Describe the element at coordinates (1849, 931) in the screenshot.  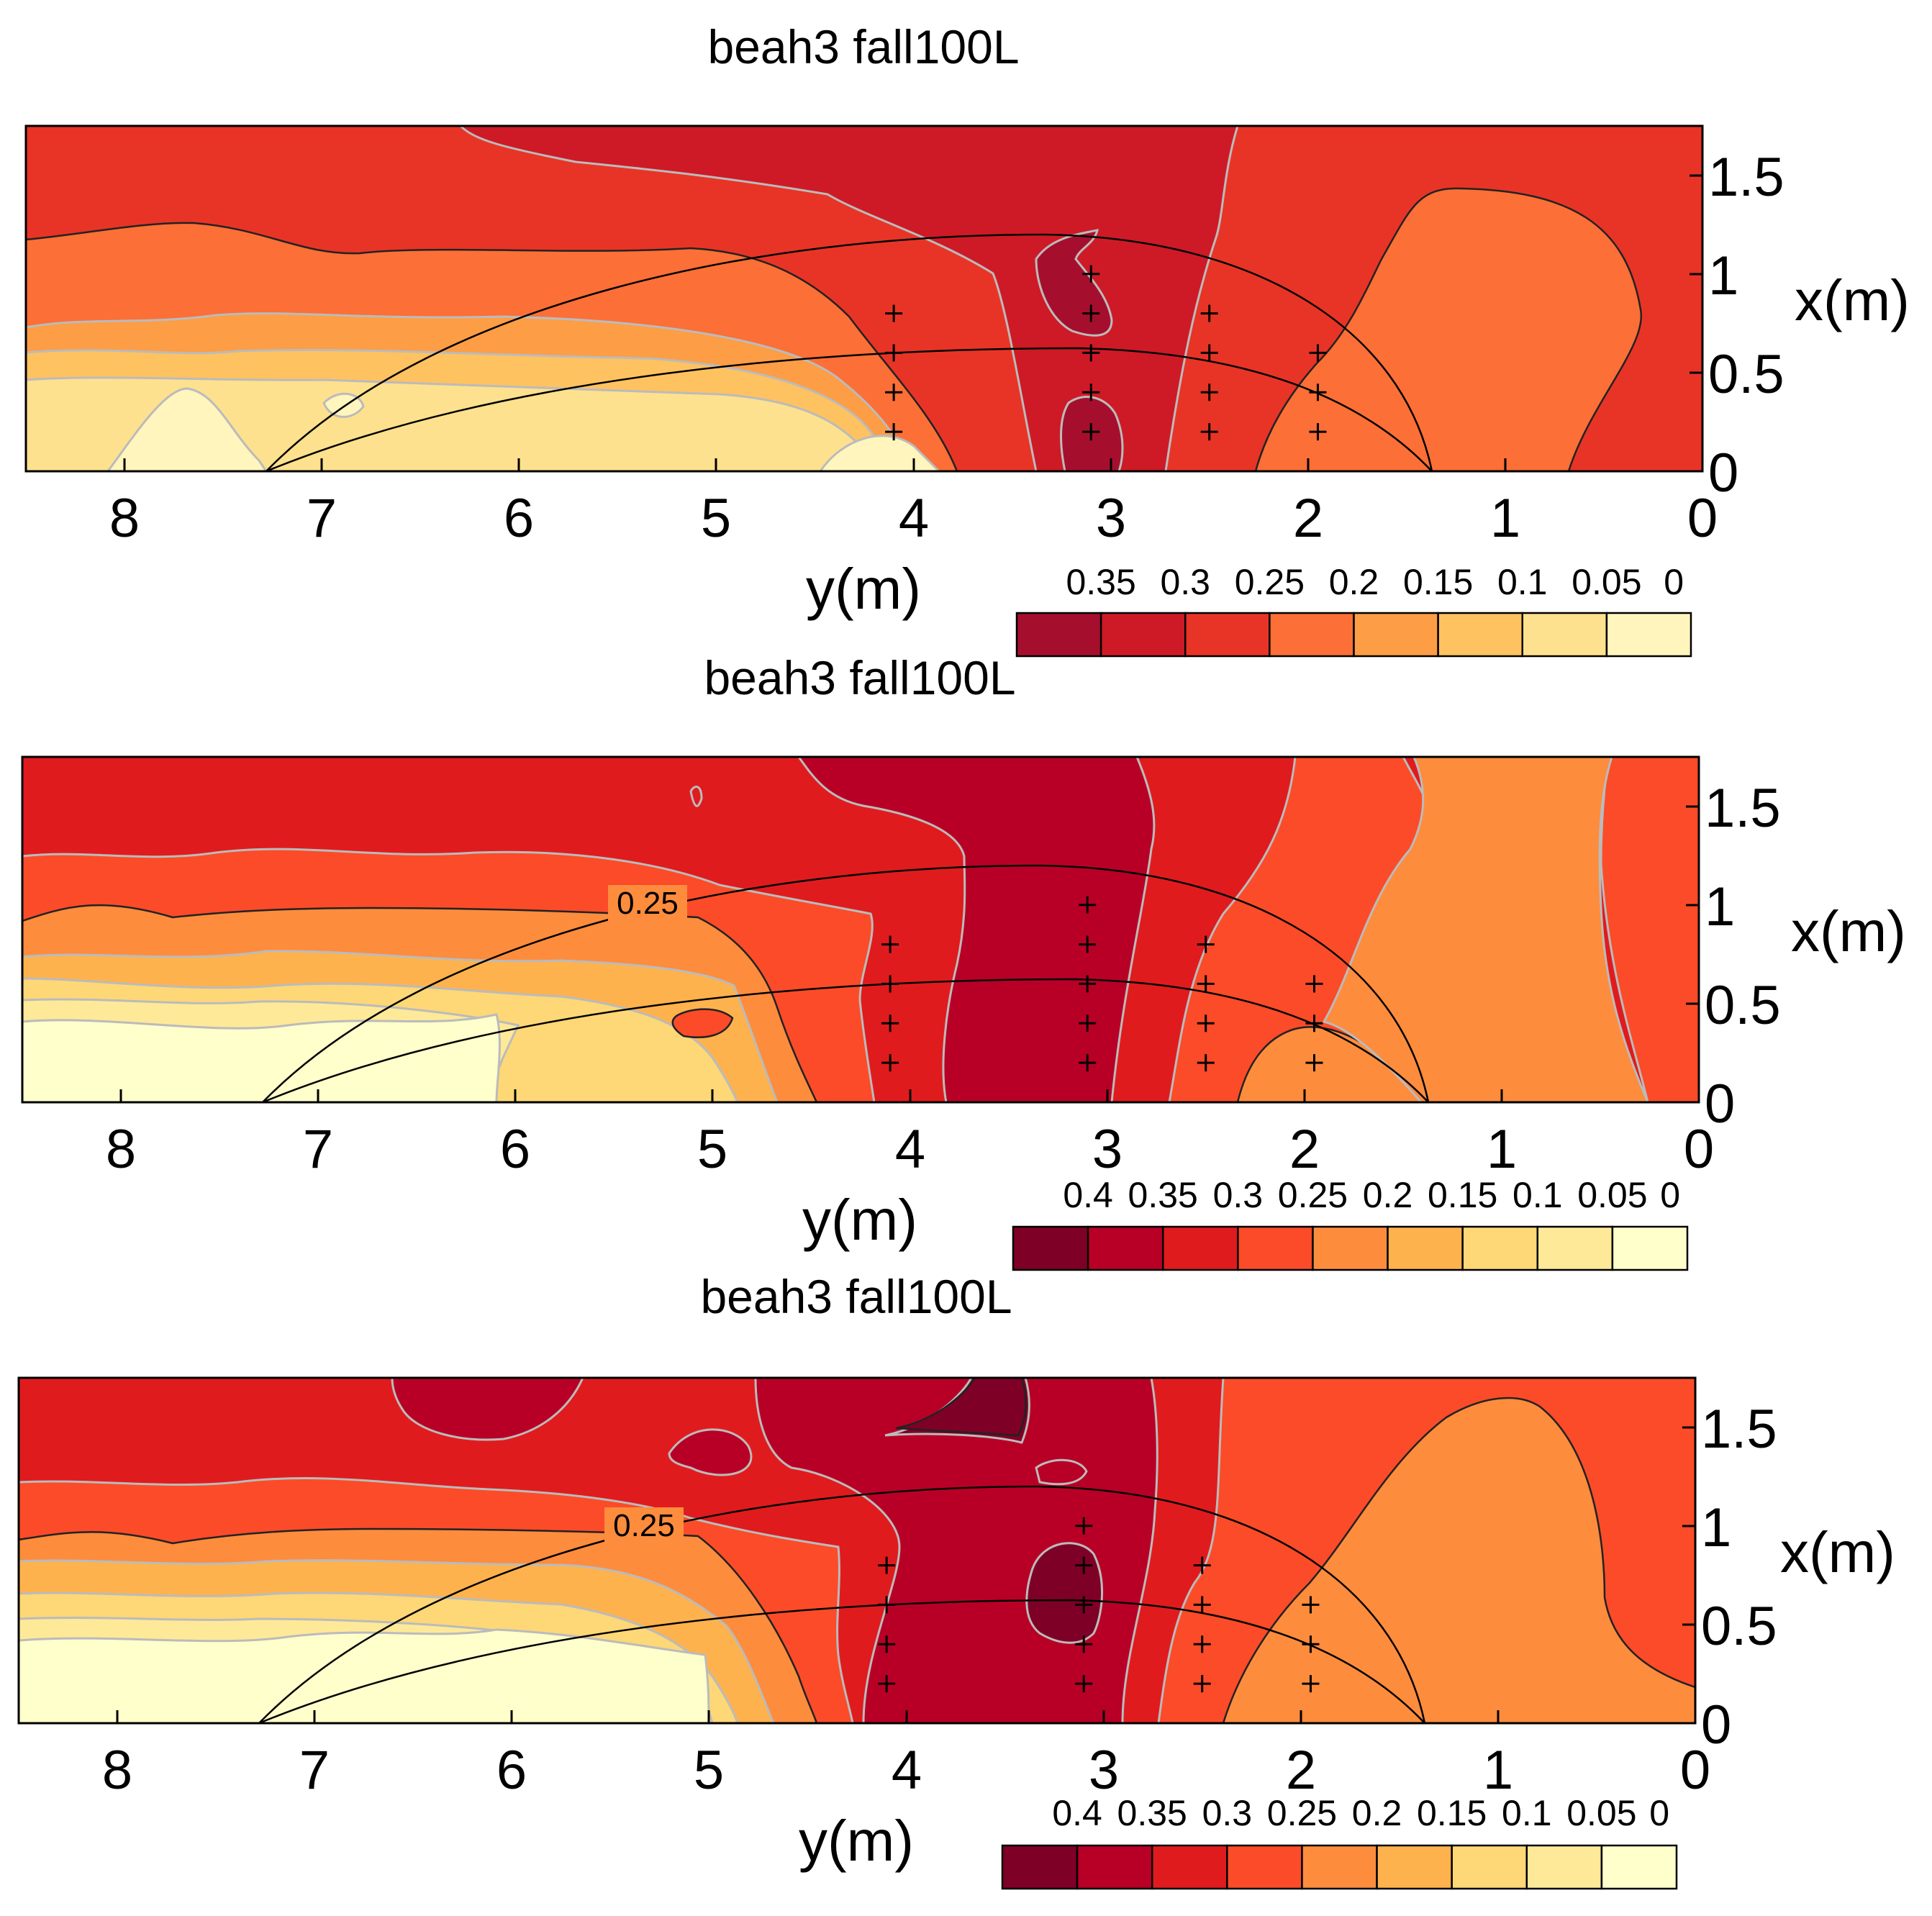
I see `y-axis-label: x(m)` at that location.